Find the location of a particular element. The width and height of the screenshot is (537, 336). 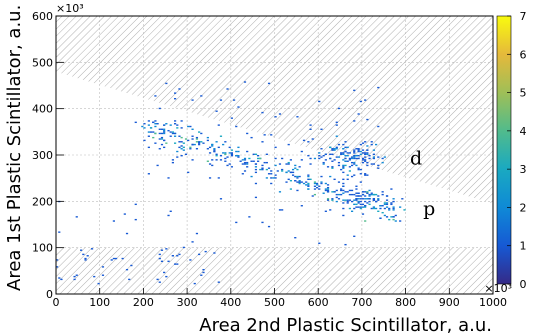

annotation-d: d is located at coordinates (416, 158).